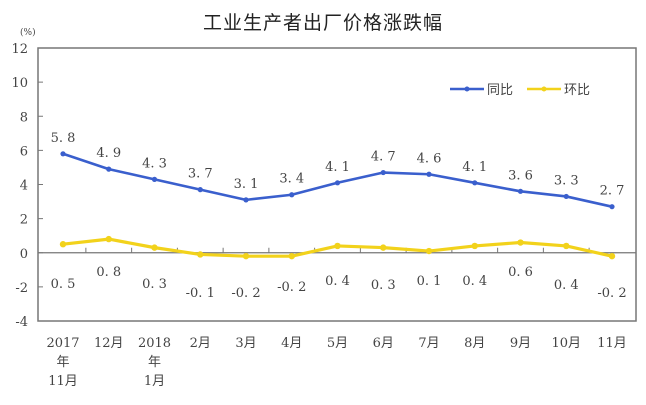 The height and width of the screenshot is (405, 646). I want to click on y-tick-label: 12, so click(19, 49).